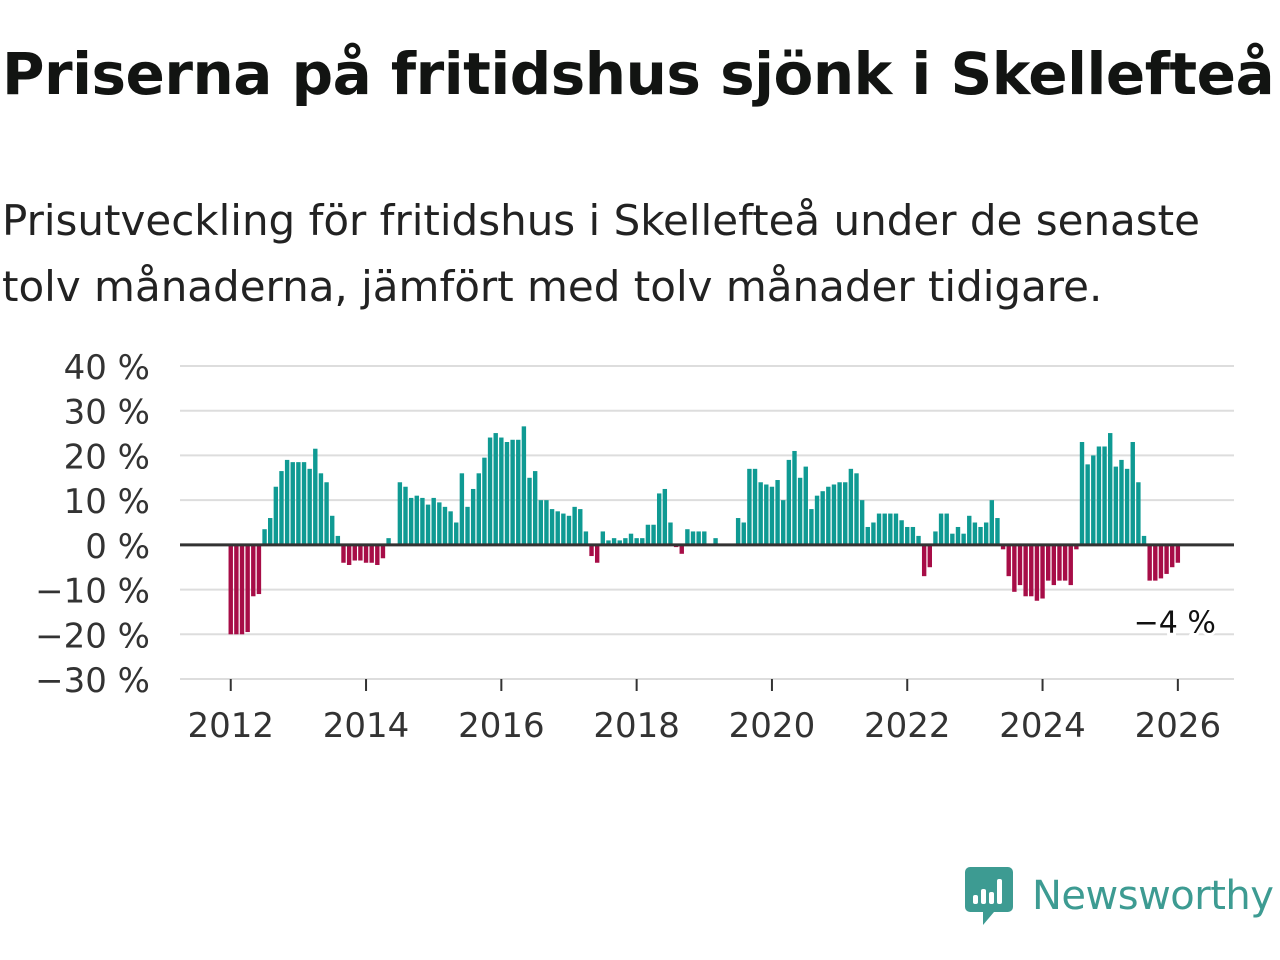 This screenshot has height=960, width=1280. What do you see at coordinates (1153, 896) in the screenshot?
I see `brand-name: Newsworthy` at bounding box center [1153, 896].